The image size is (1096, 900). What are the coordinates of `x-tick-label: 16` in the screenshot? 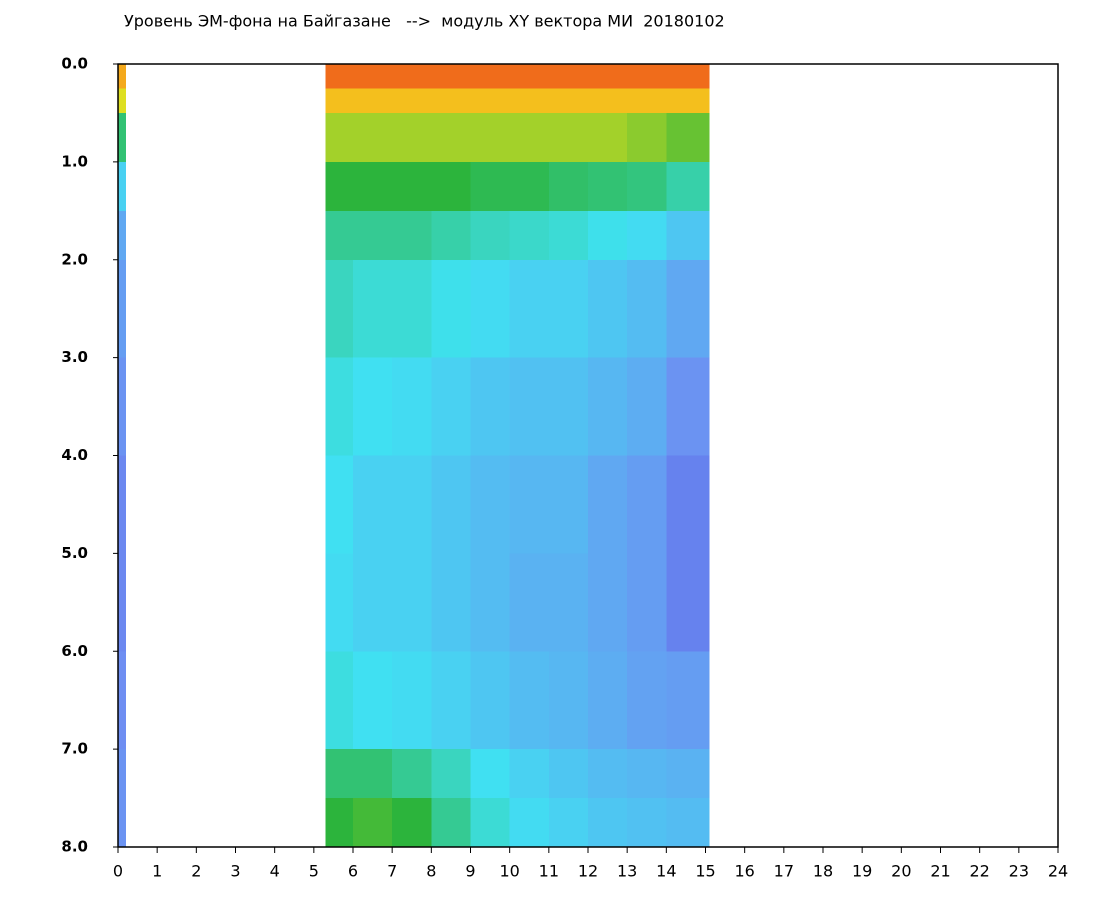 It's located at (744, 871).